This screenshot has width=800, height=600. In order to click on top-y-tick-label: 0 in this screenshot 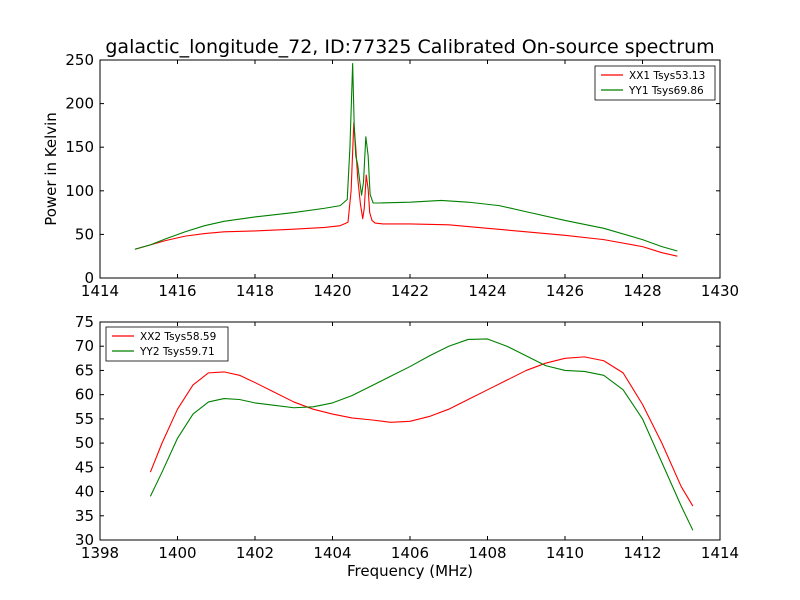, I will do `click(89, 278)`.